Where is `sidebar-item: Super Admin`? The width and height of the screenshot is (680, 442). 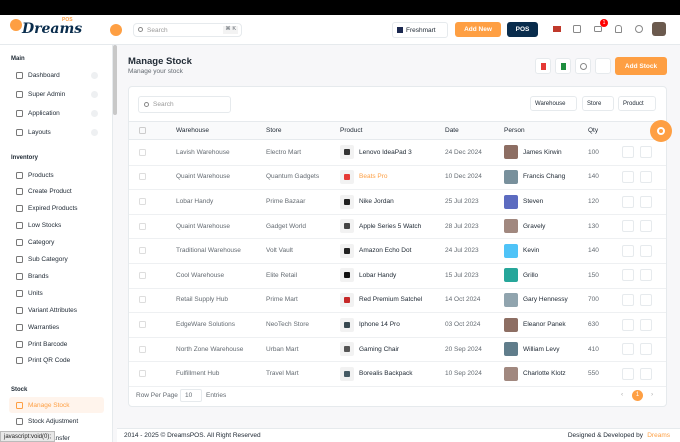 sidebar-item: Super Admin is located at coordinates (47, 94).